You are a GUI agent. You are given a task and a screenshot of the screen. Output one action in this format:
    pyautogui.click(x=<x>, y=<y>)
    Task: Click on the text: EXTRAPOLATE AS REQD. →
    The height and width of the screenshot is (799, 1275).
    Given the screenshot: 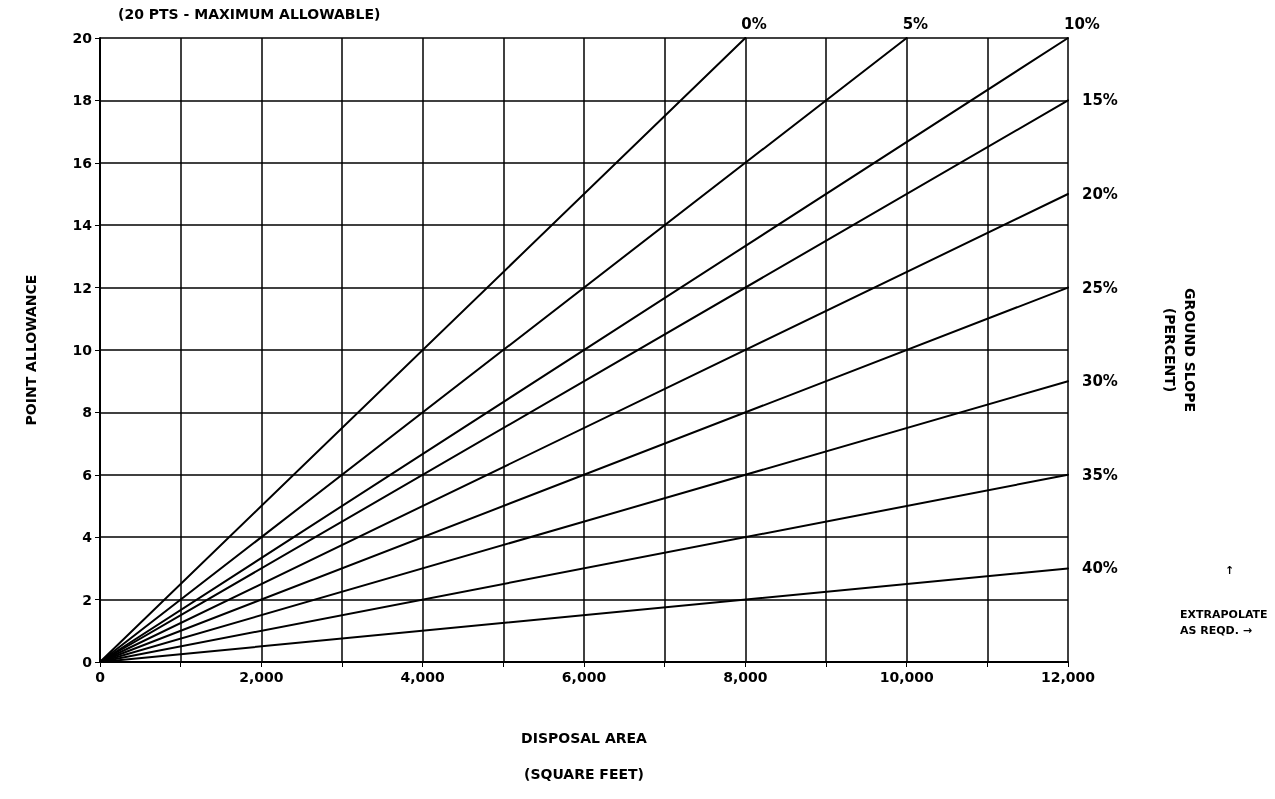 What is the action you would take?
    pyautogui.click(x=1224, y=622)
    